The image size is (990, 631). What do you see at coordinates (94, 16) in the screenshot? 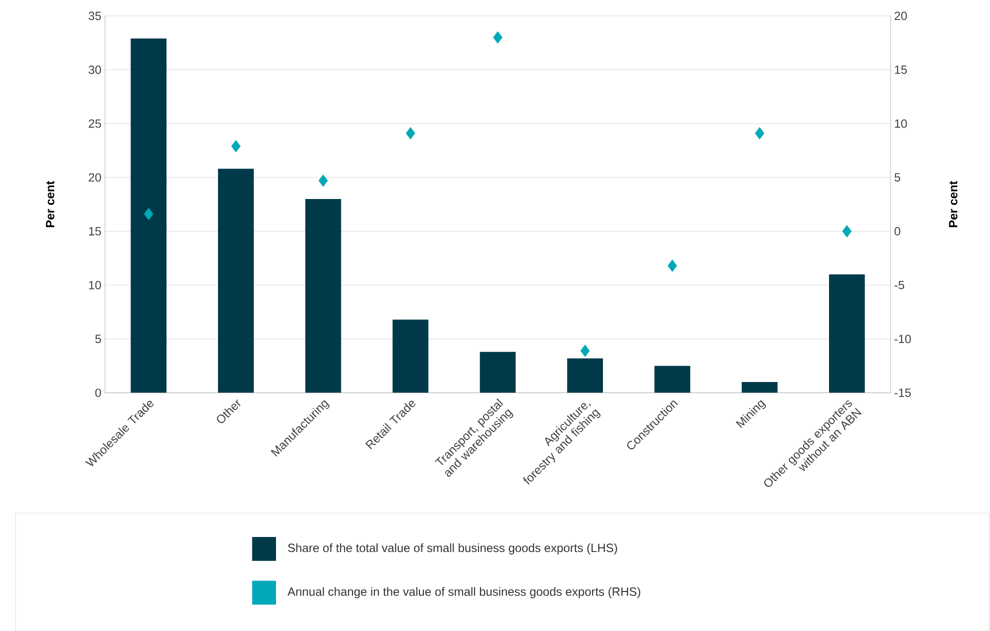
I see `y-tick-label: 35` at bounding box center [94, 16].